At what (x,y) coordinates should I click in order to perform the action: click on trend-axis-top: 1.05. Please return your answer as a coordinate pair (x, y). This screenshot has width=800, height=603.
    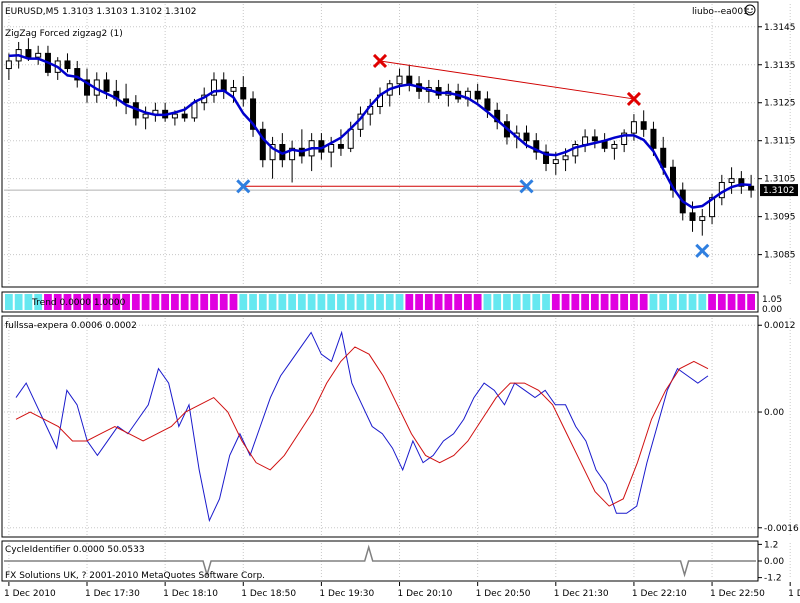
    Looking at the image, I should click on (772, 300).